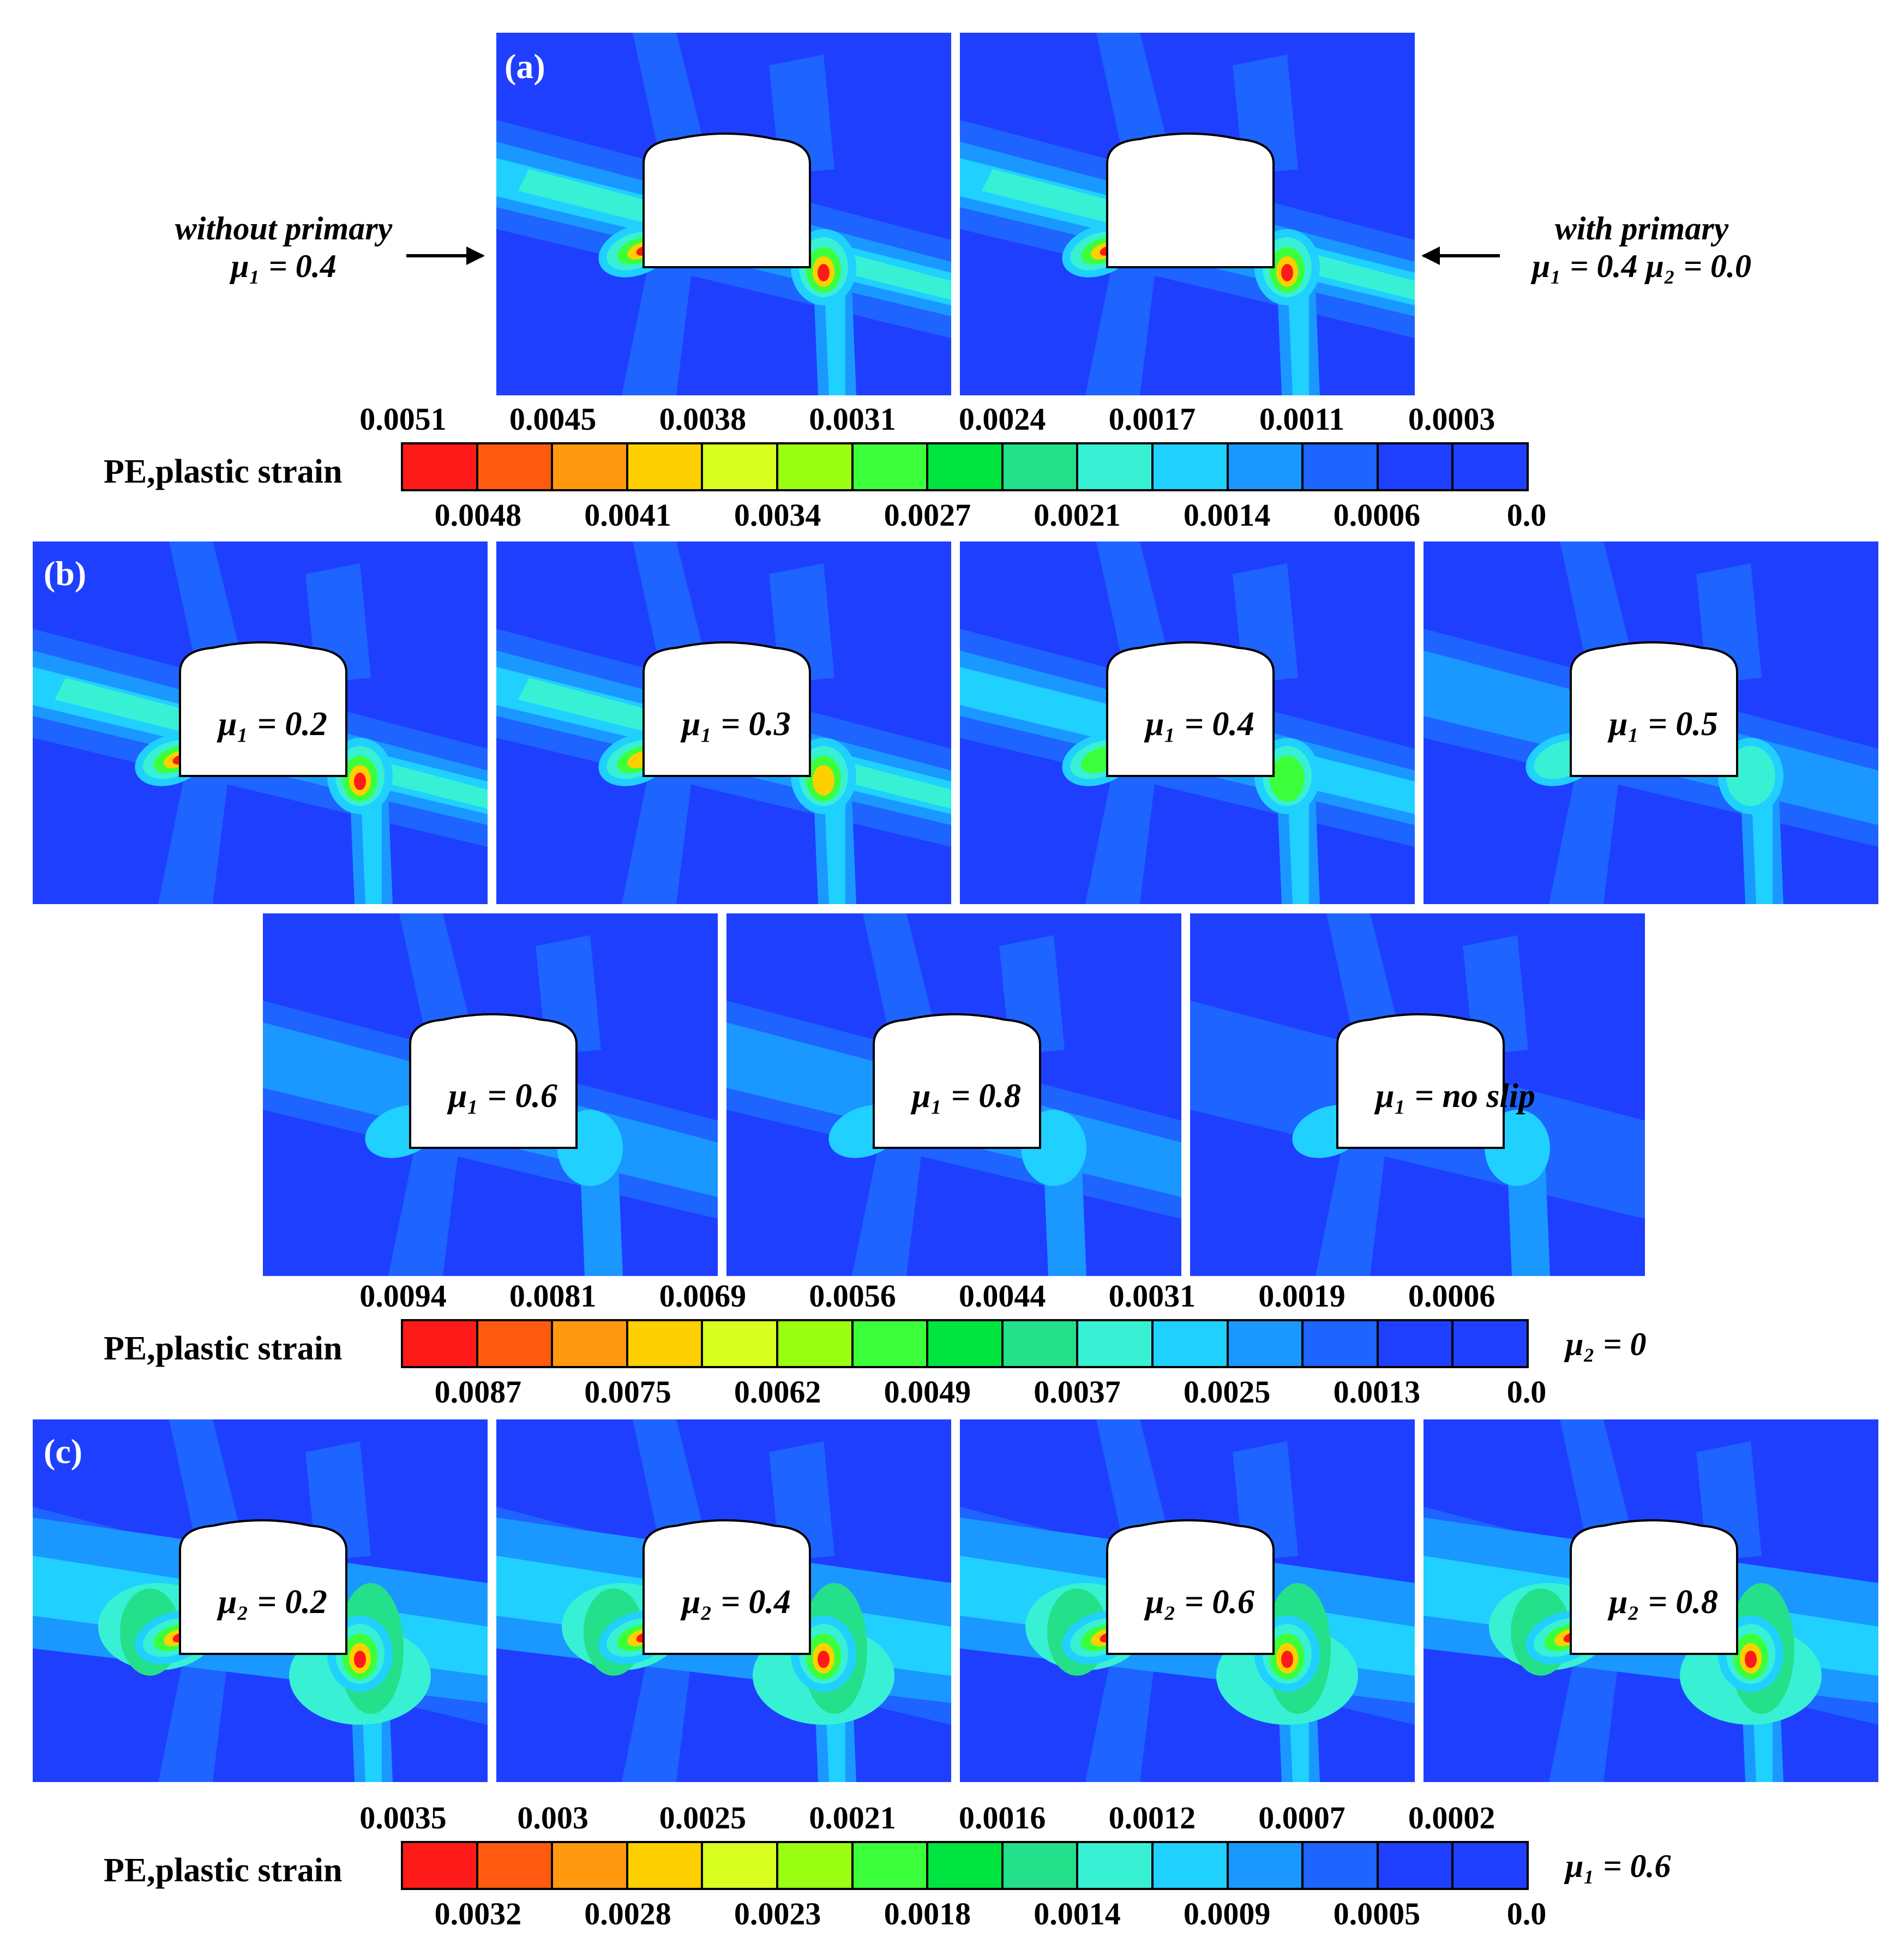 This screenshot has width=1904, height=1944. Describe the element at coordinates (736, 724) in the screenshot. I see `panel-label: μ₁ = 0.3` at that location.